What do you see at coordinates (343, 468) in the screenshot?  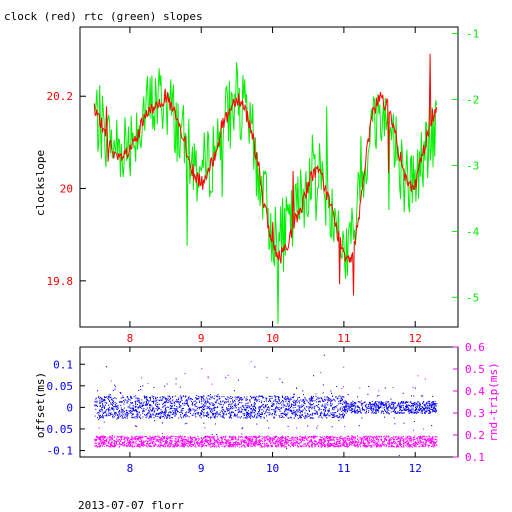 I see `offset-x-tick-label: 11` at bounding box center [343, 468].